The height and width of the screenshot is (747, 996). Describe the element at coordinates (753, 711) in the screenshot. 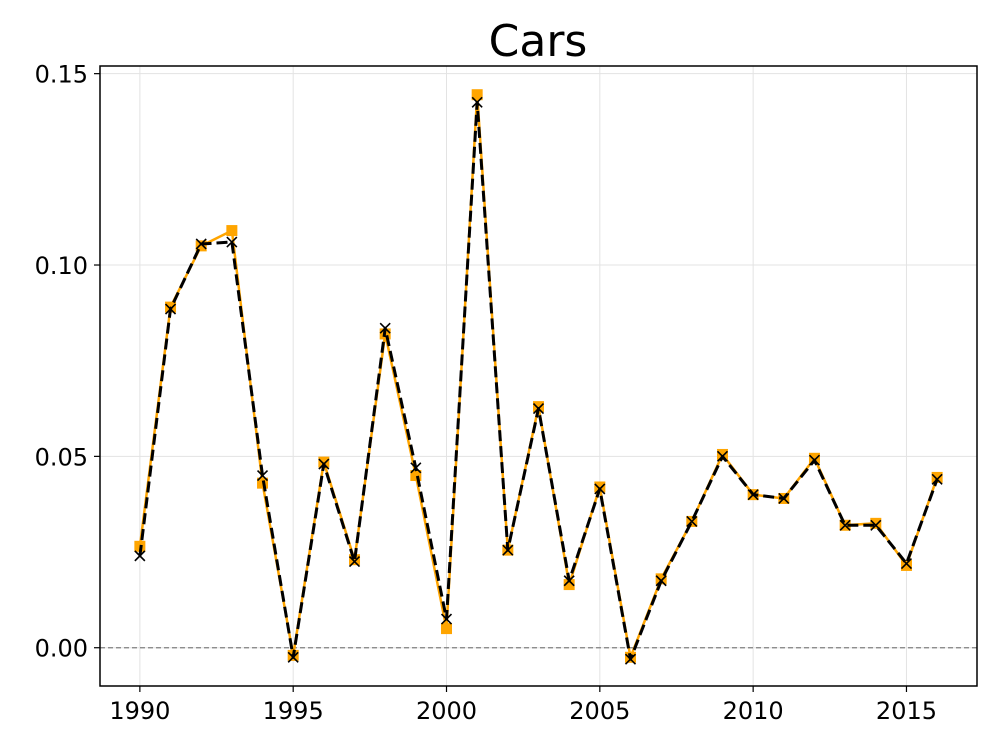

I see `x-tick-label: 2010` at that location.